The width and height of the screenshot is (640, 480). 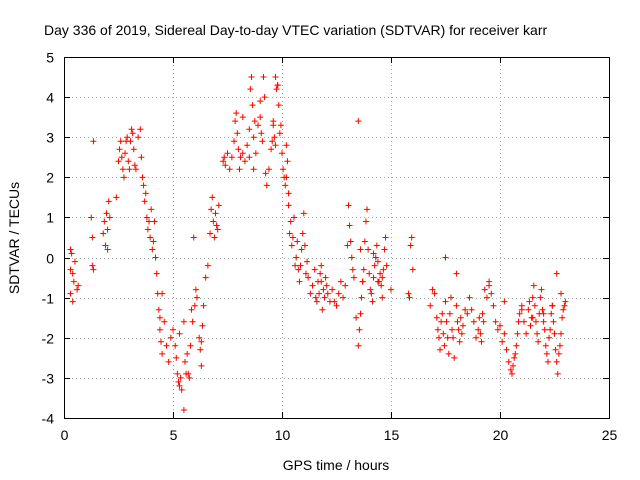 I want to click on y-tick-label: 0, so click(x=50, y=259).